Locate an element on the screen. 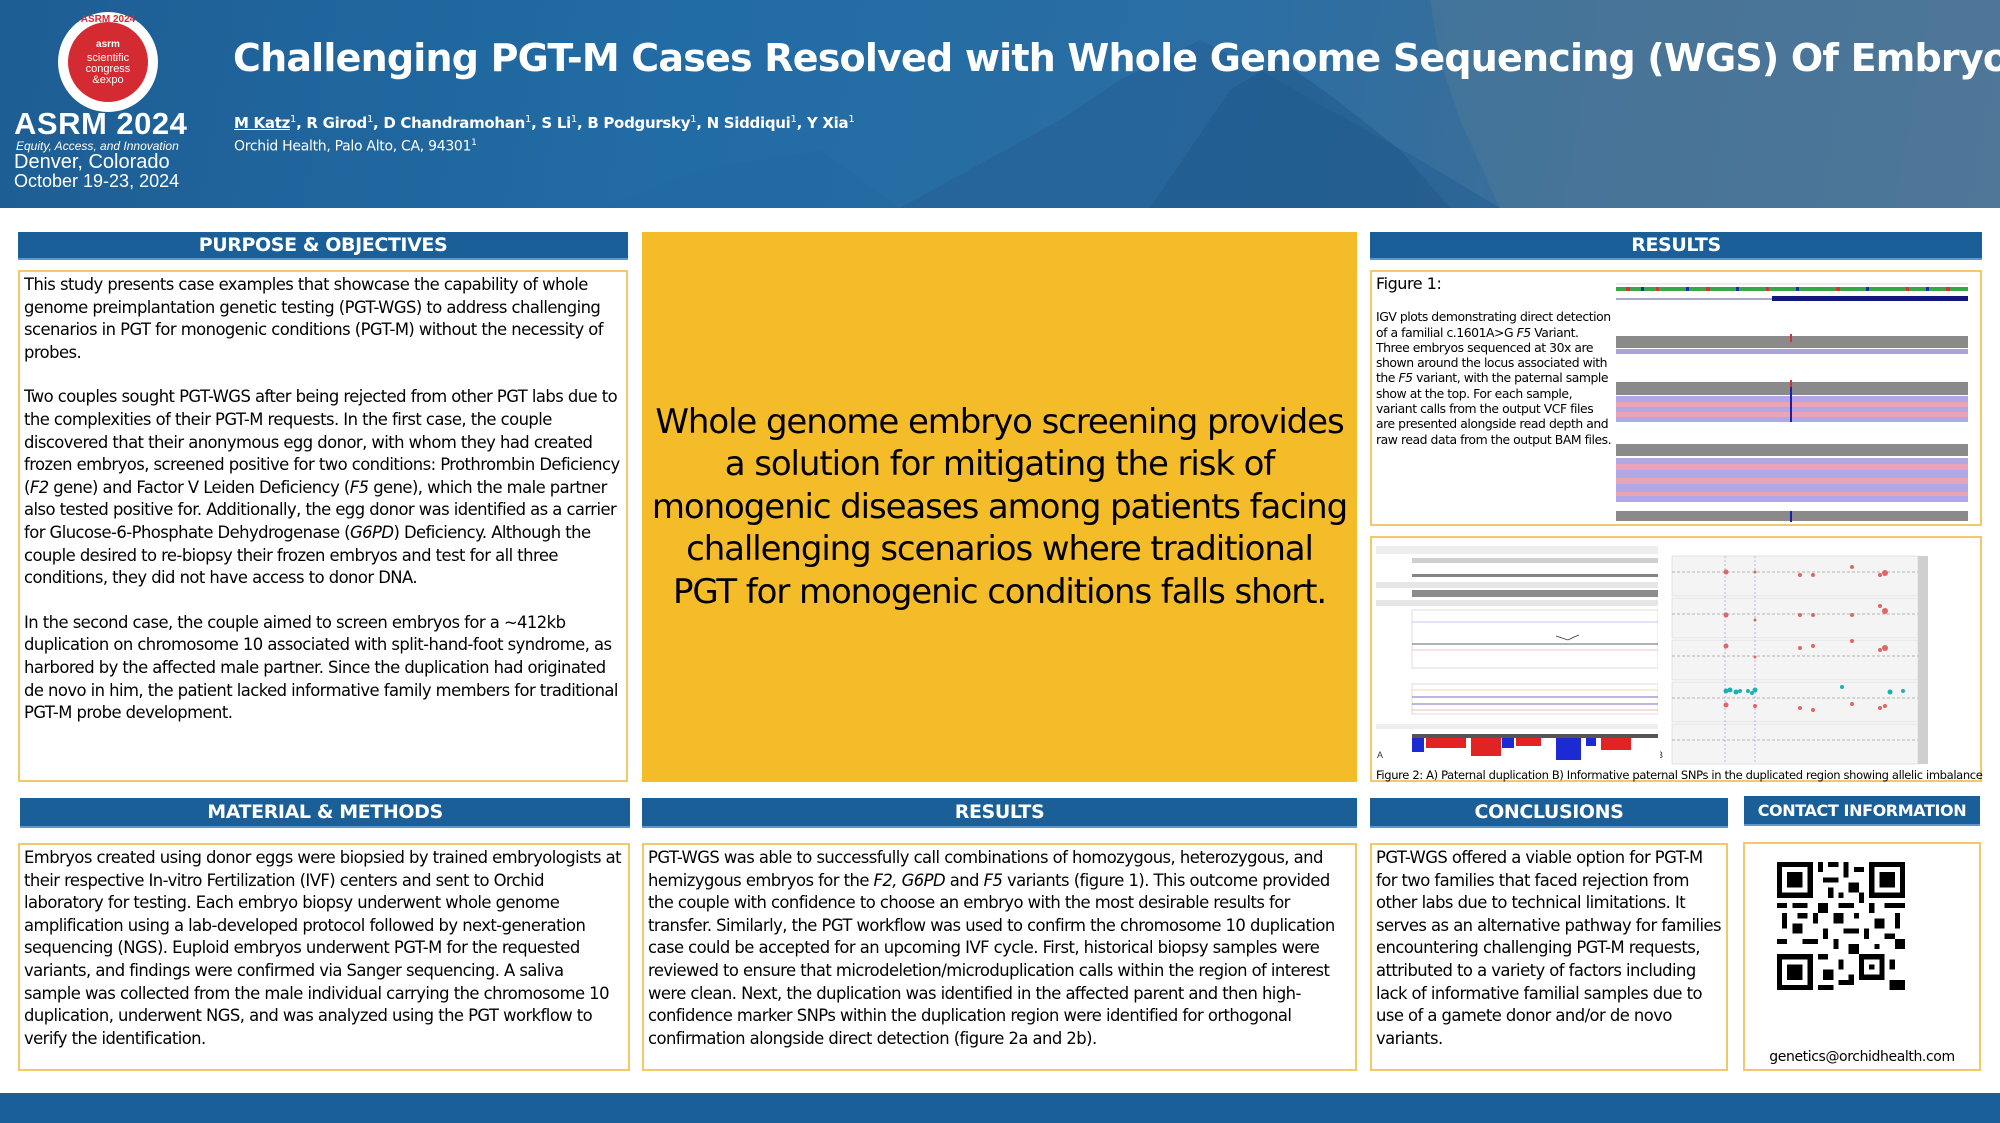  figure-2a-duplication-plot: A is located at coordinates (1517, 653).